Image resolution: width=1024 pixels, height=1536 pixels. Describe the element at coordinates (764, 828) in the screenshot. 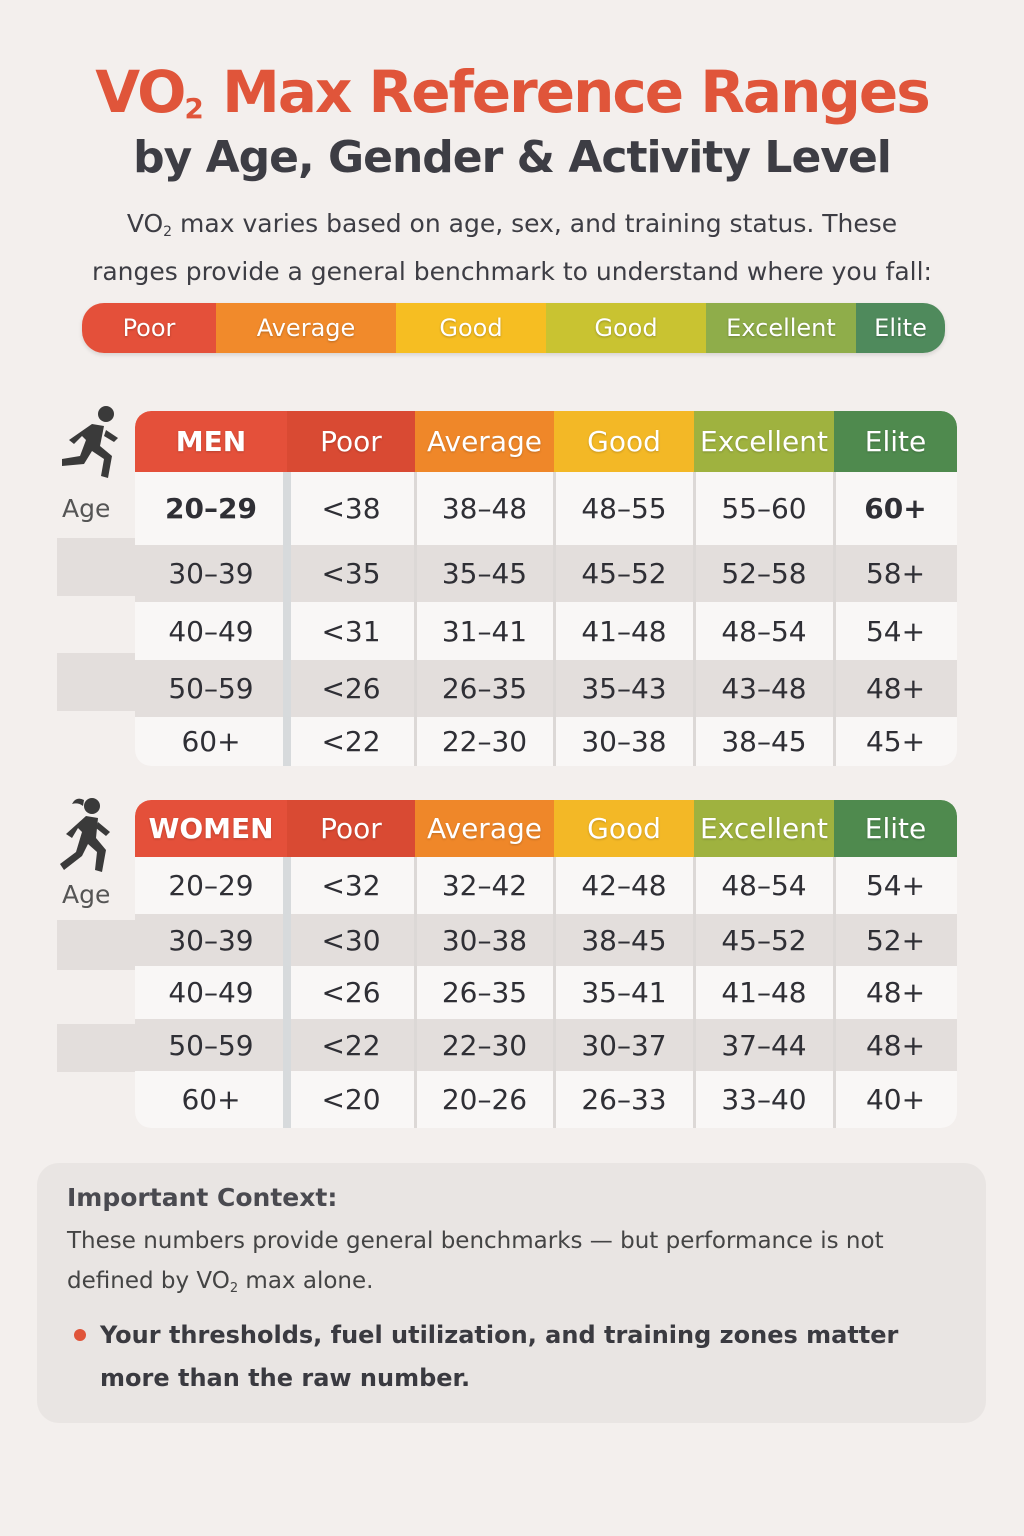

I see `women-header-excellent: Excellent` at that location.